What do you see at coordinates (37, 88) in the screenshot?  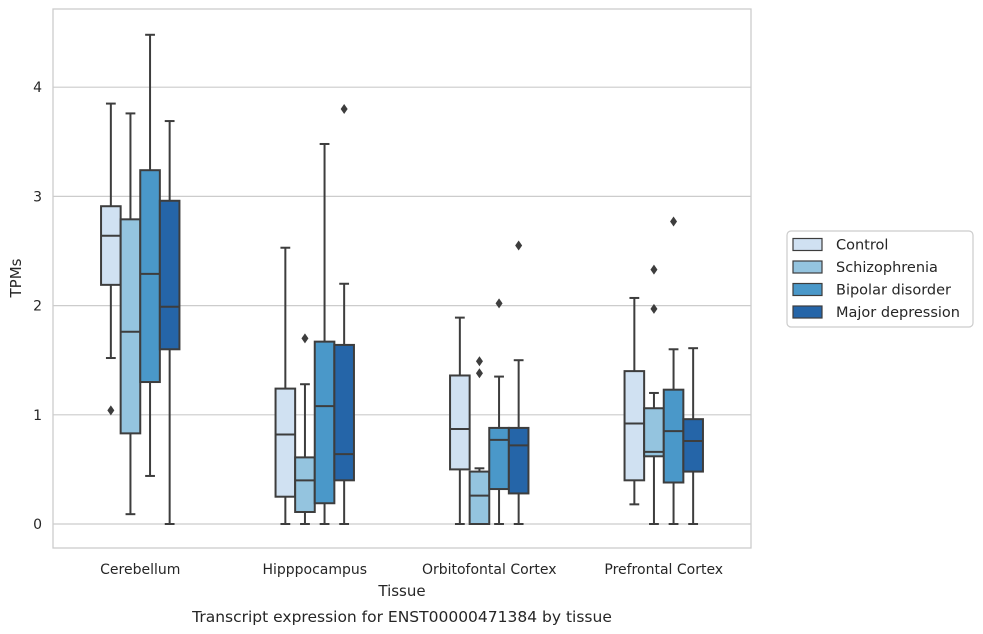 I see `y-tick-label: 4` at bounding box center [37, 88].